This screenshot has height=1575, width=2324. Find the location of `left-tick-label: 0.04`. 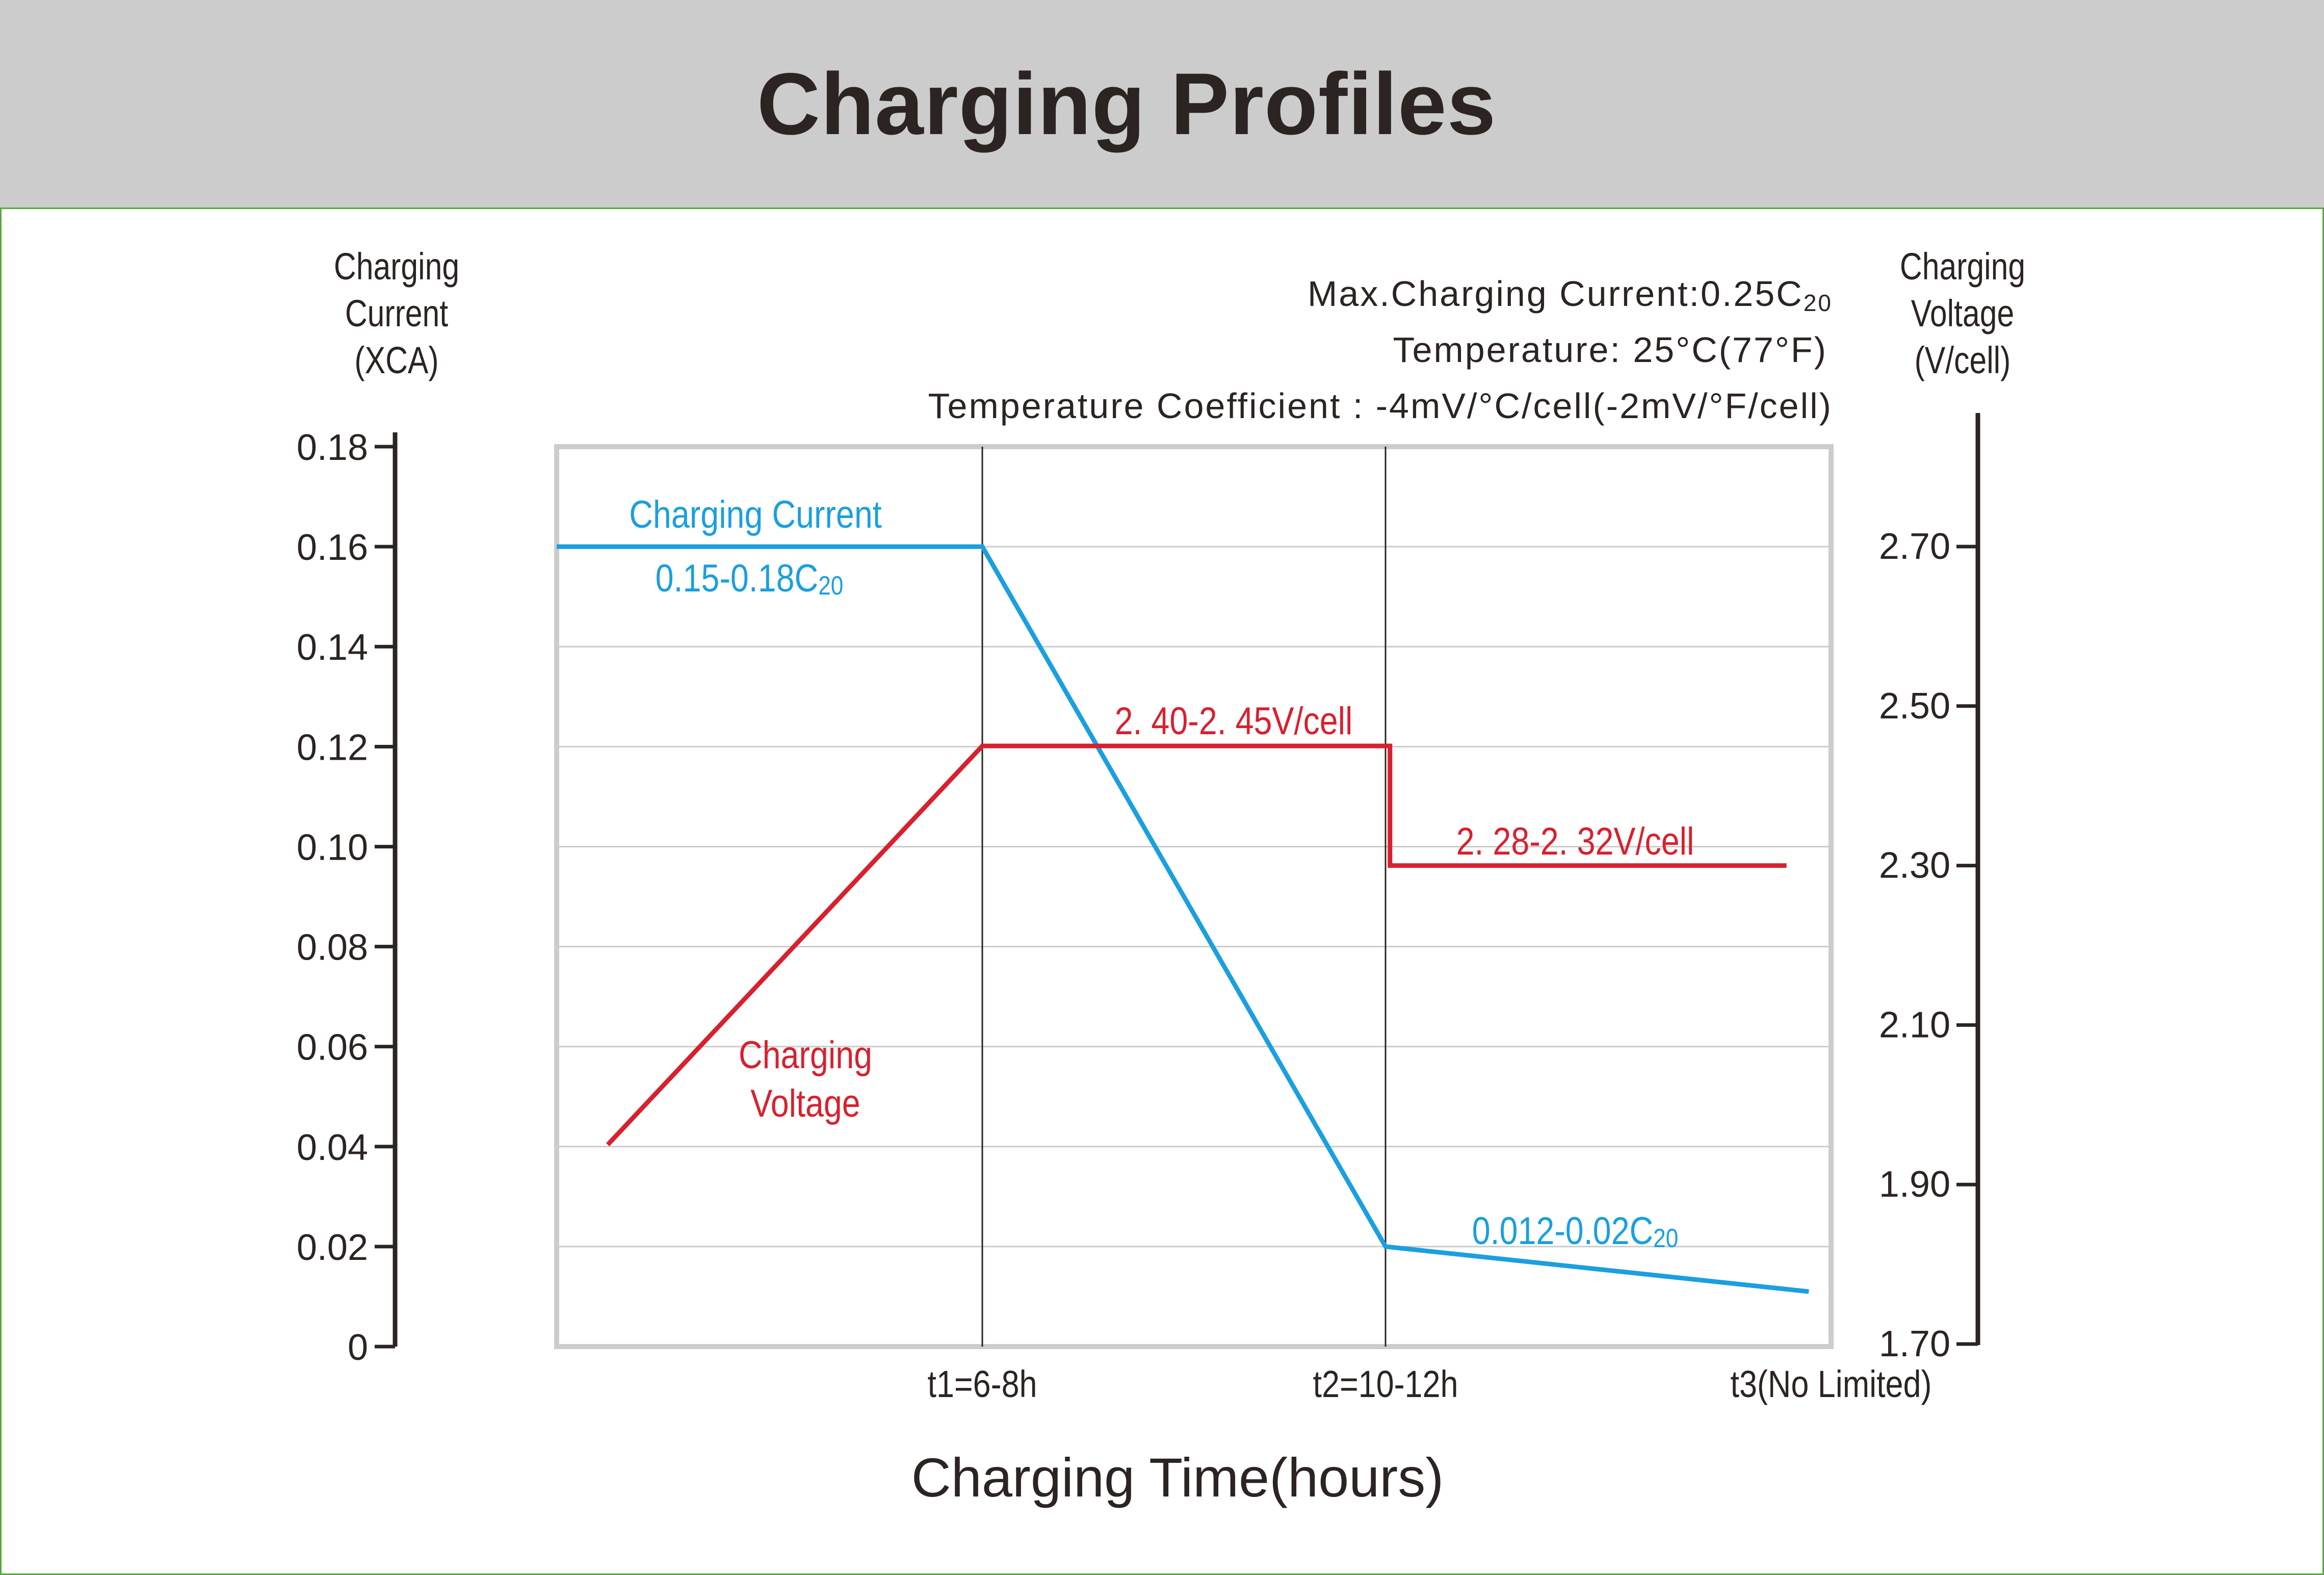

left-tick-label: 0.04 is located at coordinates (332, 1147).